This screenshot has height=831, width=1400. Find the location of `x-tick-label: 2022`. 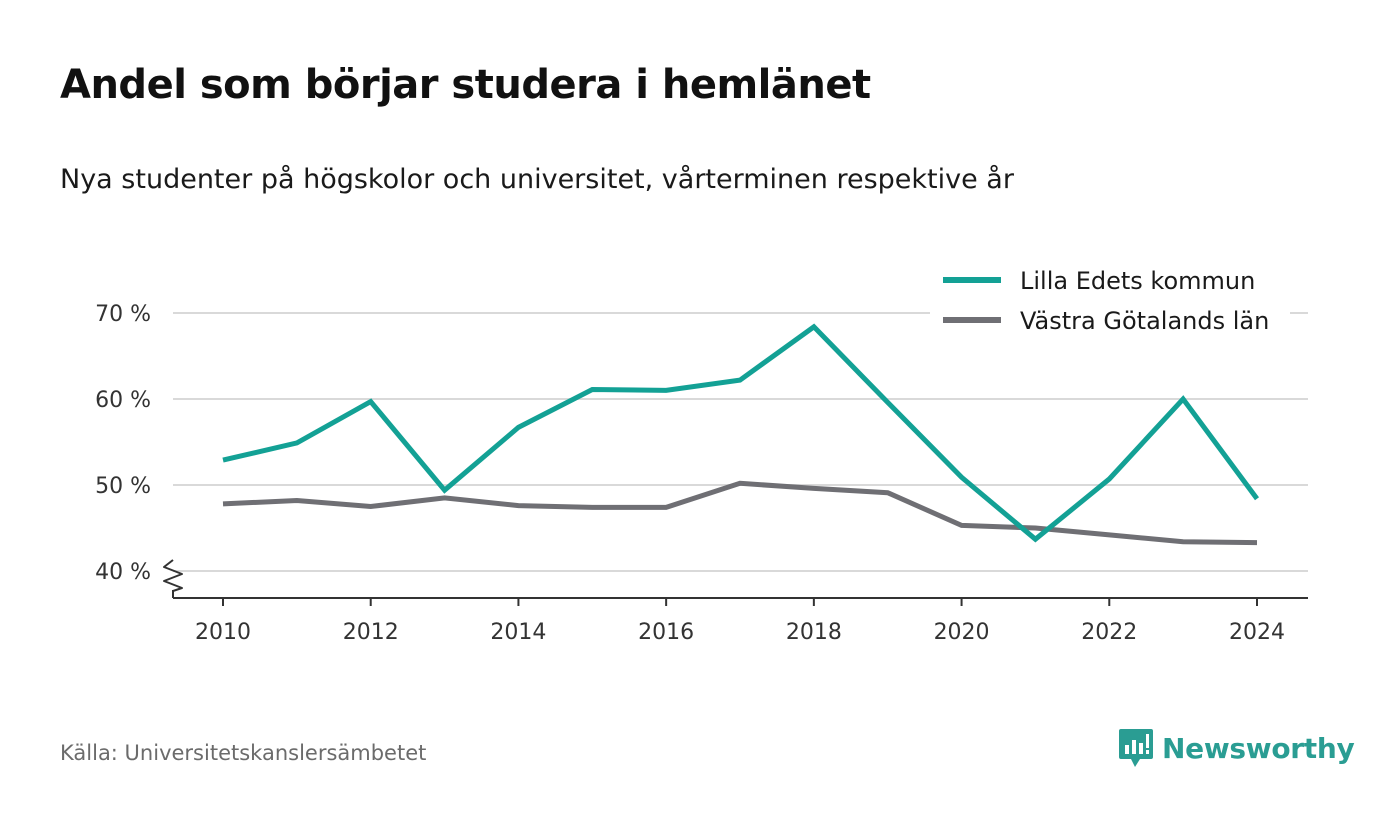

x-tick-label: 2022 is located at coordinates (1109, 632).